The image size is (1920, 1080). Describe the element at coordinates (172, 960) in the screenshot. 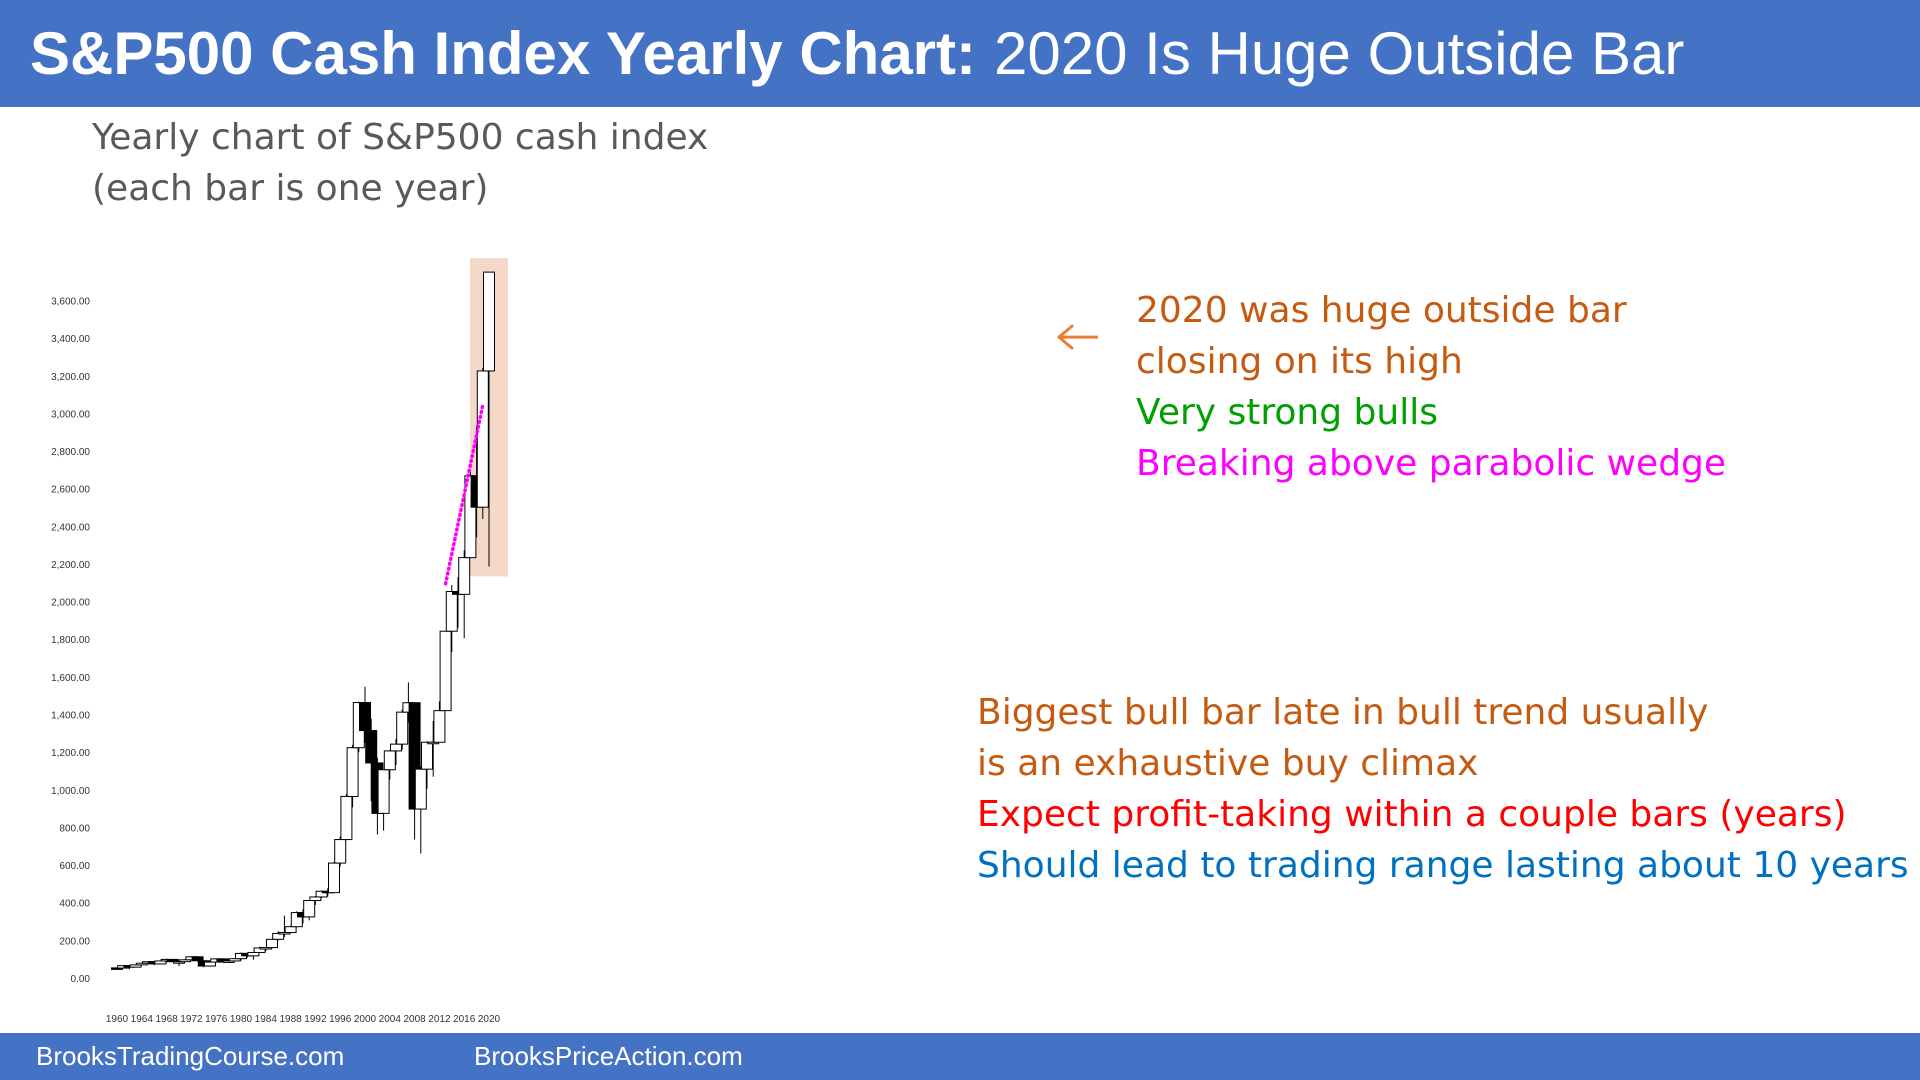

I see `candle-body-1969` at that location.